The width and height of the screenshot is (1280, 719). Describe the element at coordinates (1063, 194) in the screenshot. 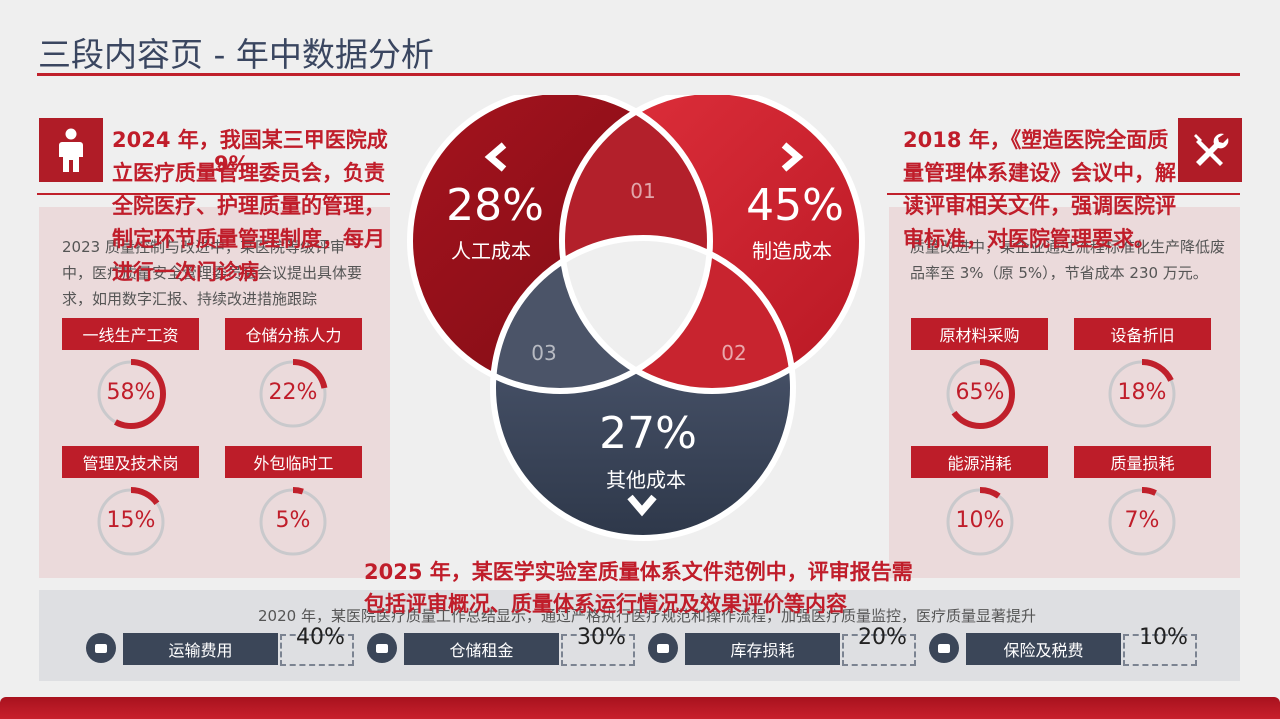

I see `right-divider` at that location.